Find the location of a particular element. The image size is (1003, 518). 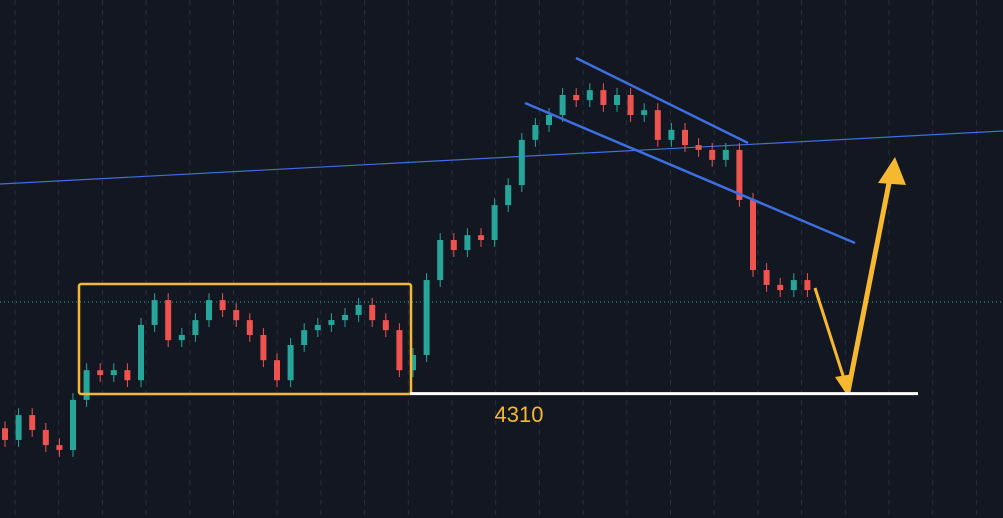

arrow-up-head is located at coordinates (892, 171).